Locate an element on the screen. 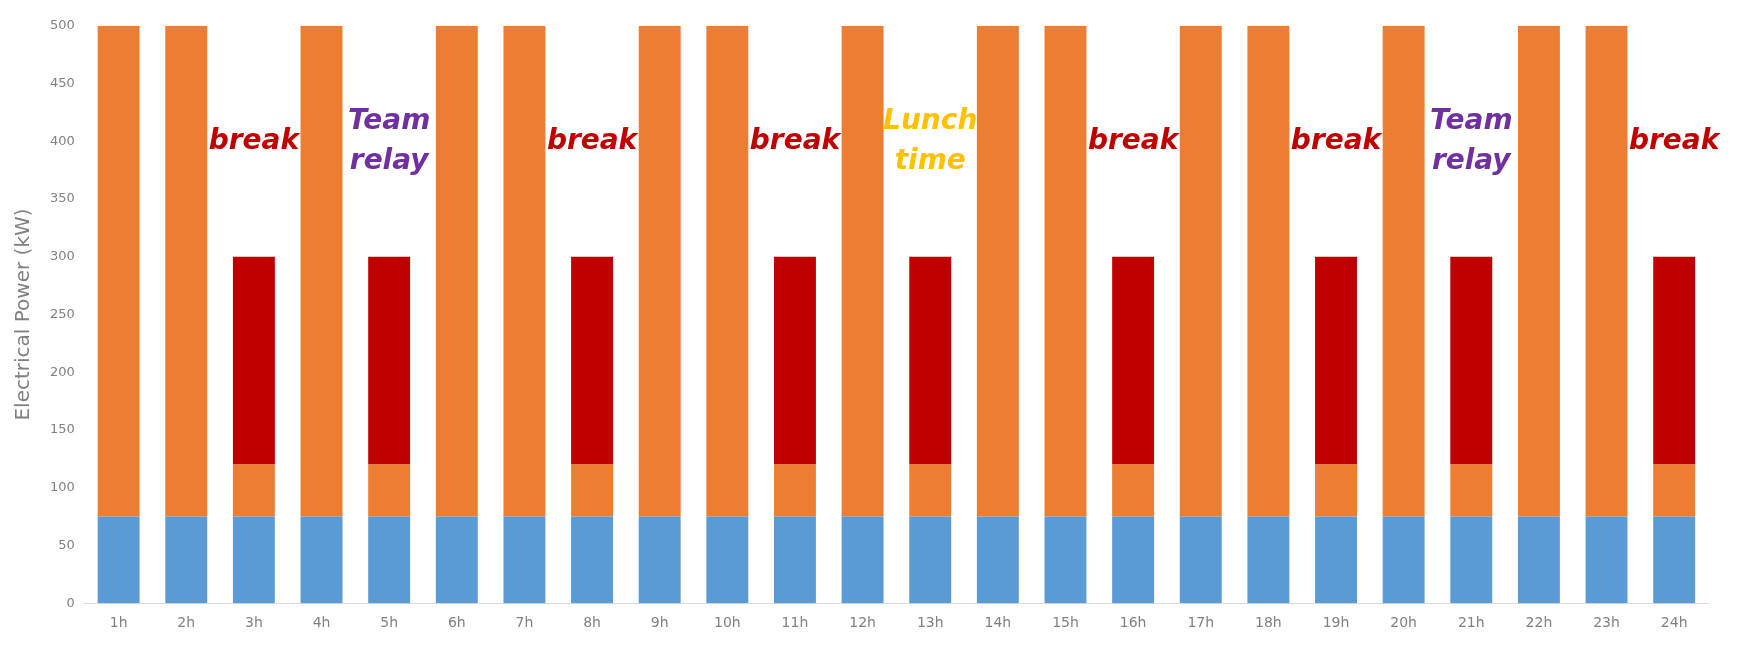 The image size is (1738, 654). y-tick-label: 300 is located at coordinates (62, 256).